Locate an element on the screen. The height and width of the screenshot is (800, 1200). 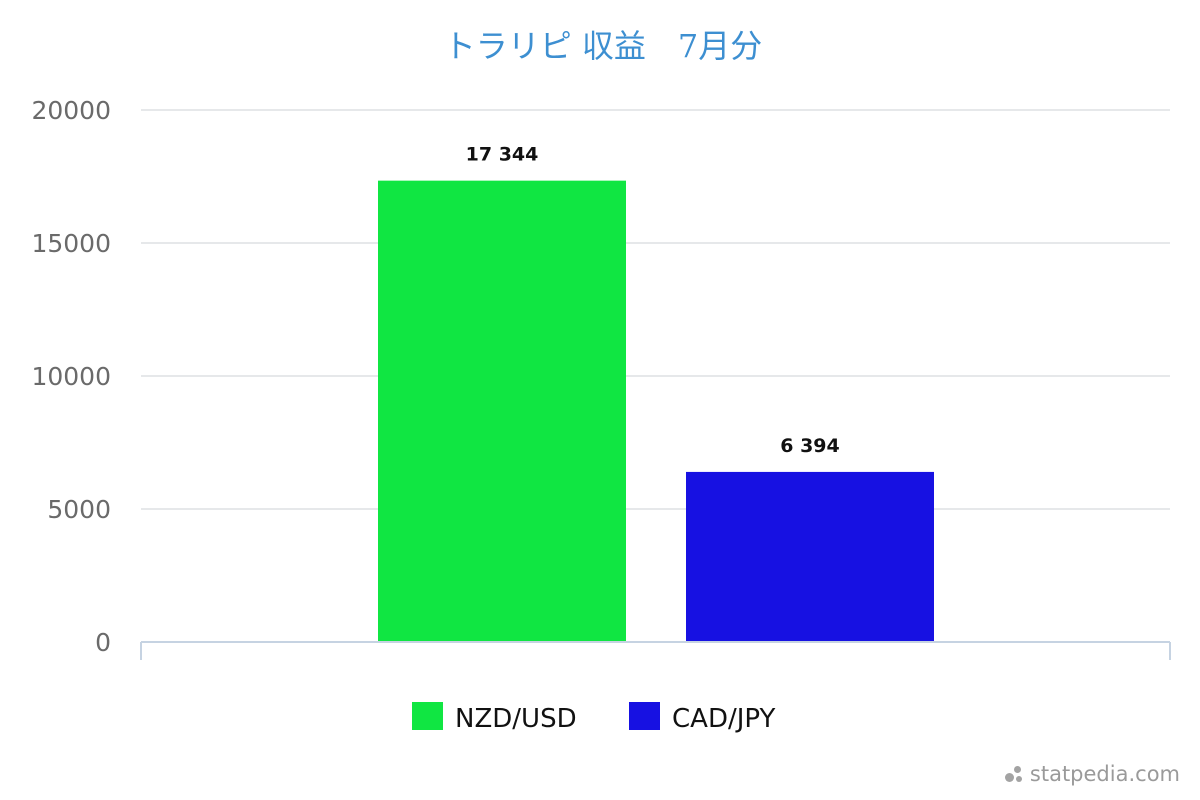
watermark-text: statpedia.com is located at coordinates (1104, 774).